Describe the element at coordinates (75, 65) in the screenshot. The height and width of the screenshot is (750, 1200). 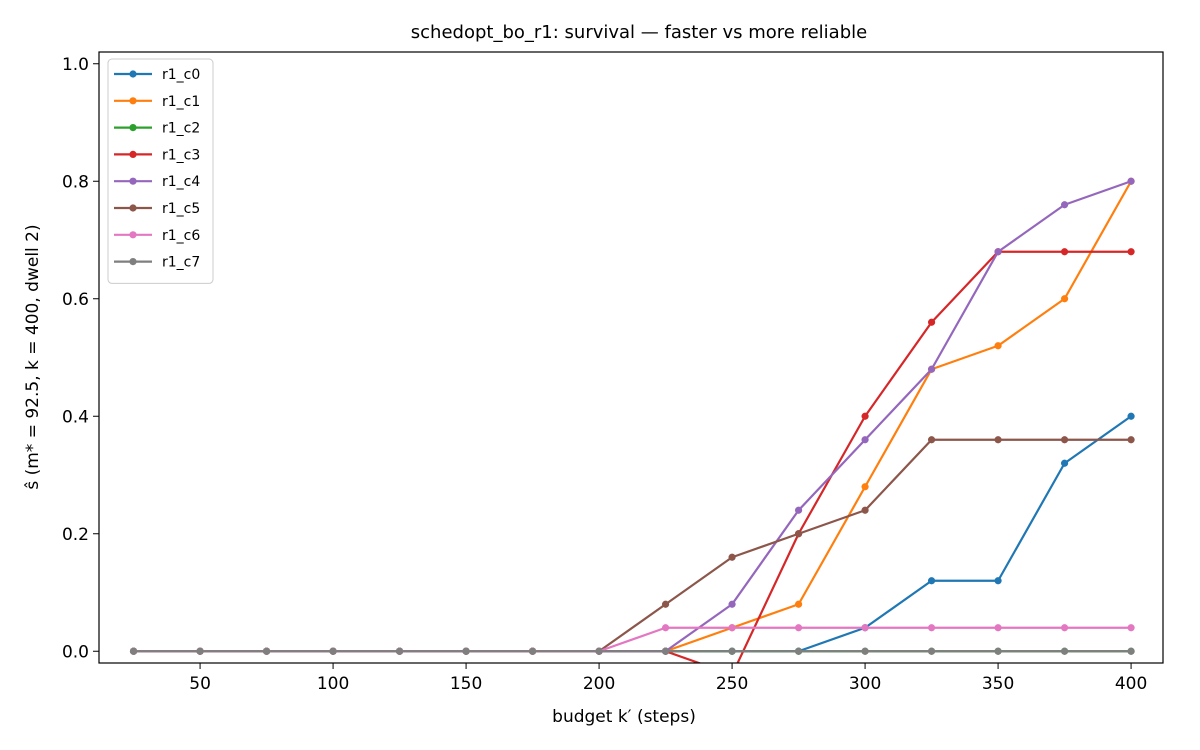
I see `y-tick-label: 1.0` at that location.